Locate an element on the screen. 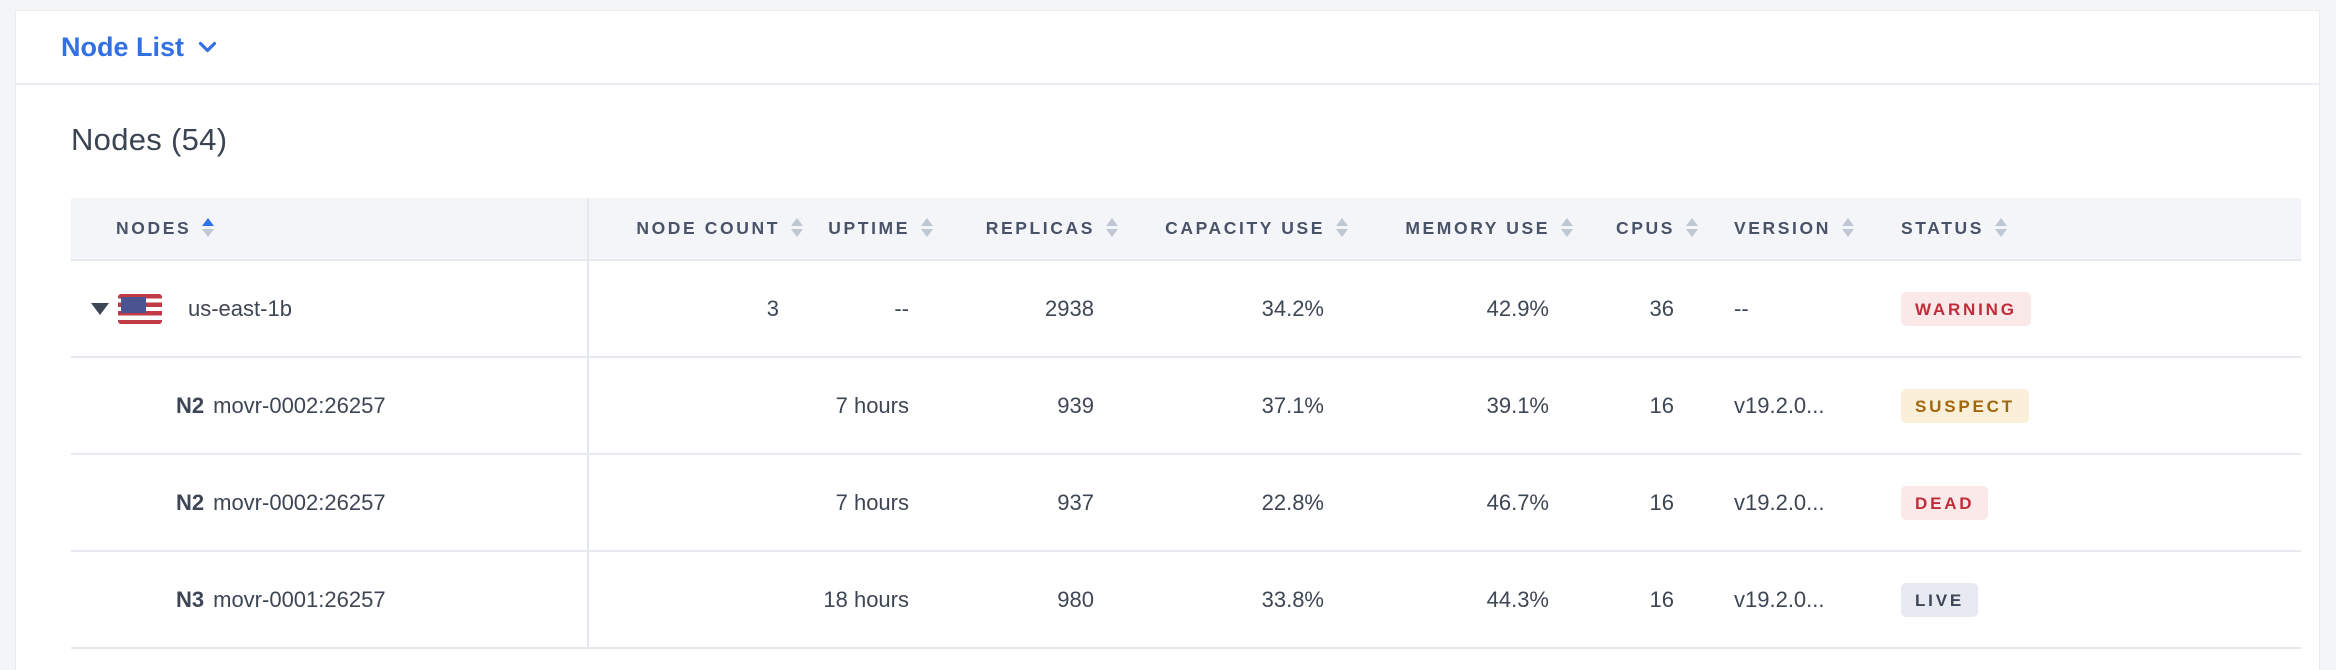 This screenshot has width=2336, height=670. column-label: NODE COUNT is located at coordinates (708, 228).